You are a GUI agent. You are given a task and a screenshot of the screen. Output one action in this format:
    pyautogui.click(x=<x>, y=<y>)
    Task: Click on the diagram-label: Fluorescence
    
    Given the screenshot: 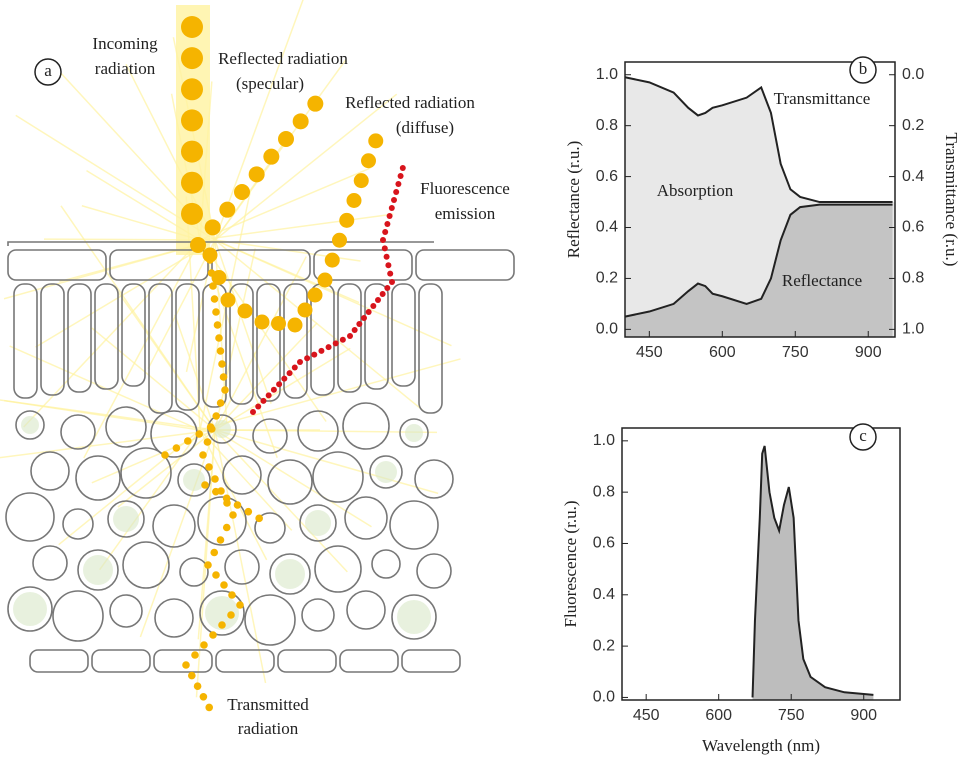 What is the action you would take?
    pyautogui.click(x=465, y=188)
    